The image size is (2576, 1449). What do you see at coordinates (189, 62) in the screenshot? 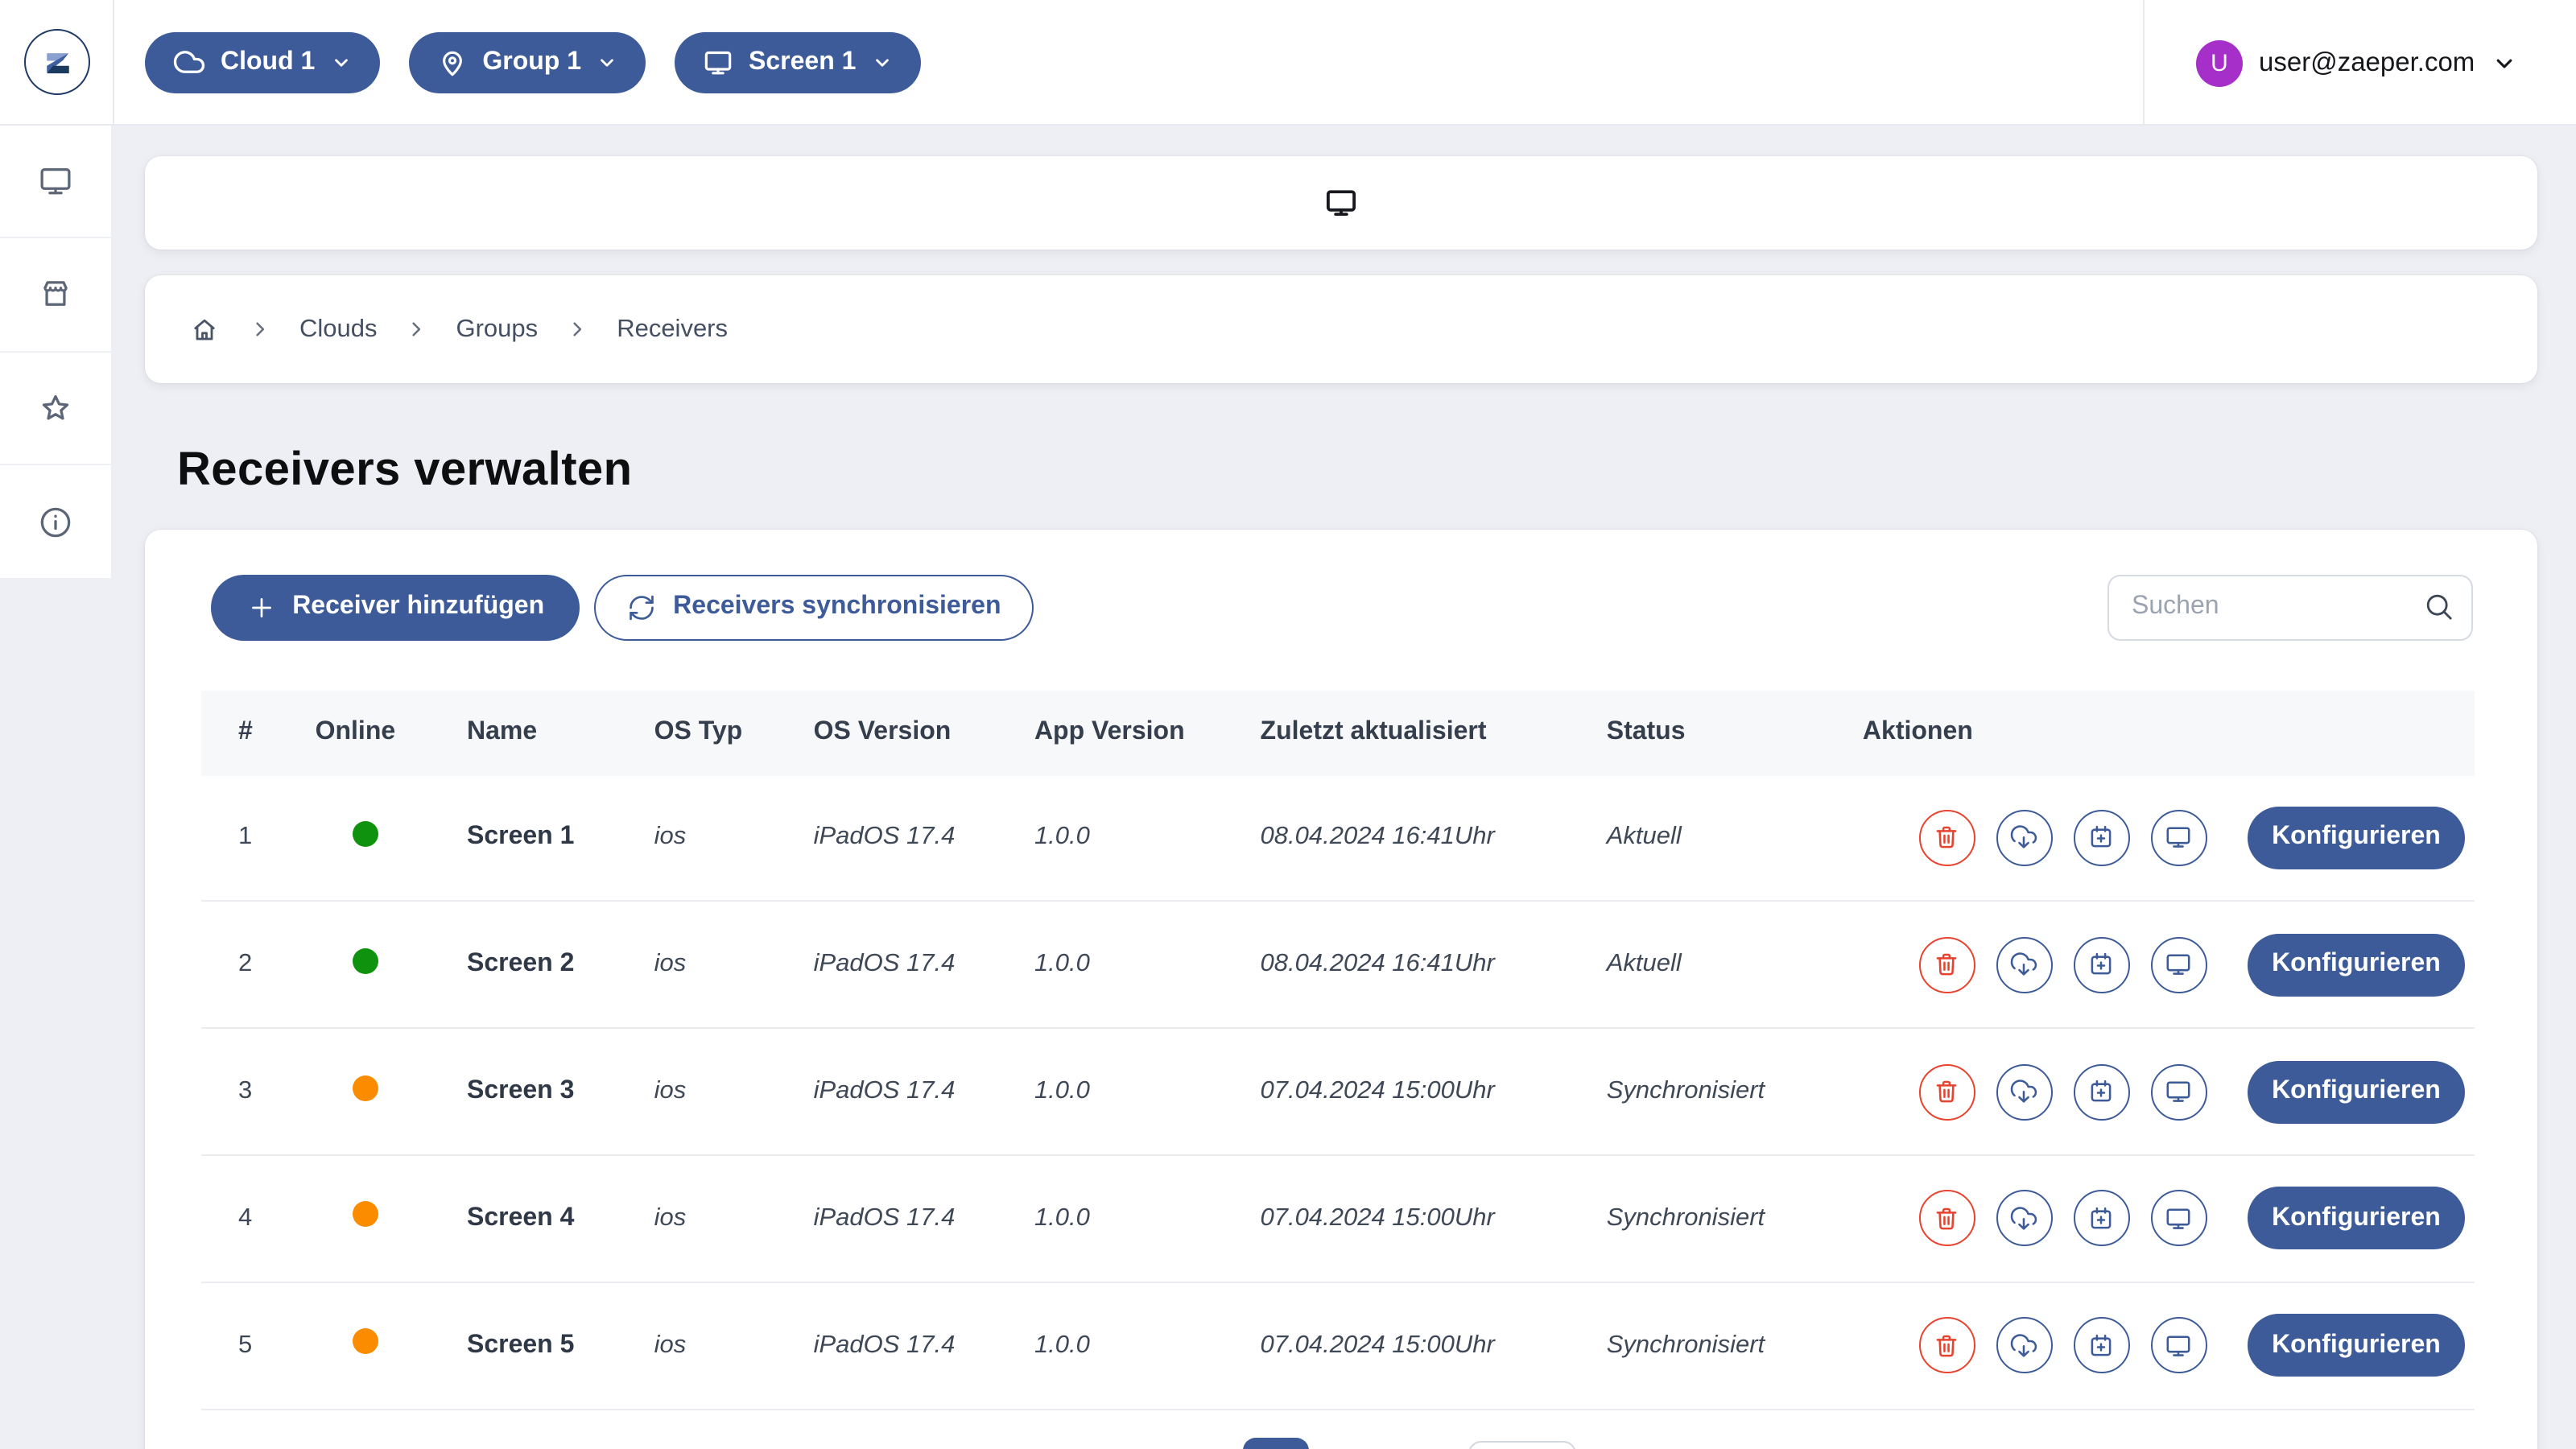
I see `cloud-icon` at bounding box center [189, 62].